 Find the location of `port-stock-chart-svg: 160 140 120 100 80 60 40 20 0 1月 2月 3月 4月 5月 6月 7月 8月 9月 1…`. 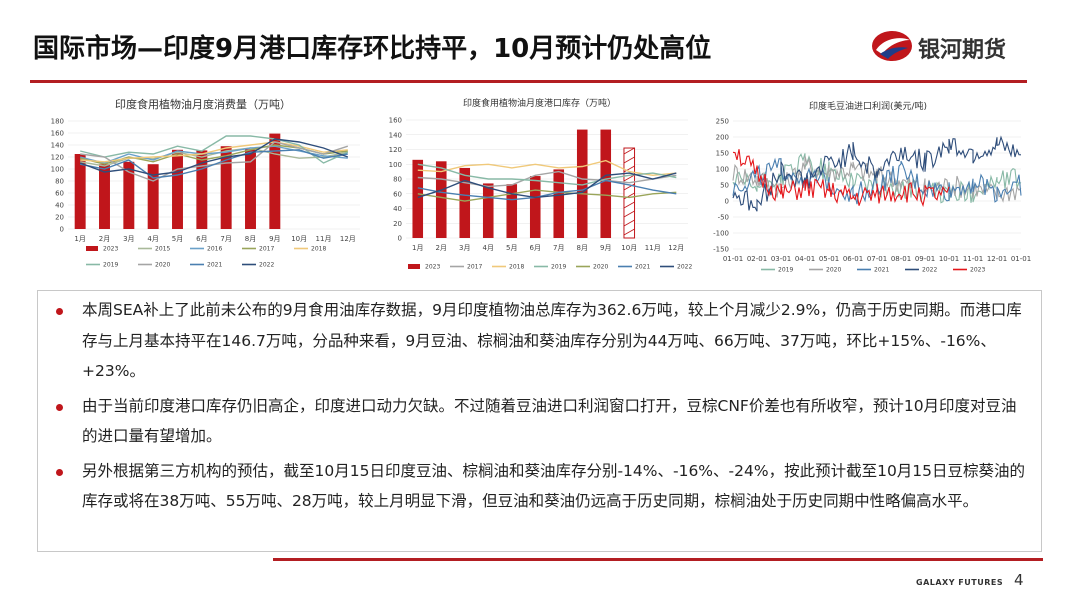

port-stock-chart-svg: 160 140 120 100 80 60 40 20 0 1月 2月 3月 4月 5月 6月 7月 8月 9月 1… is located at coordinates (541, 194).